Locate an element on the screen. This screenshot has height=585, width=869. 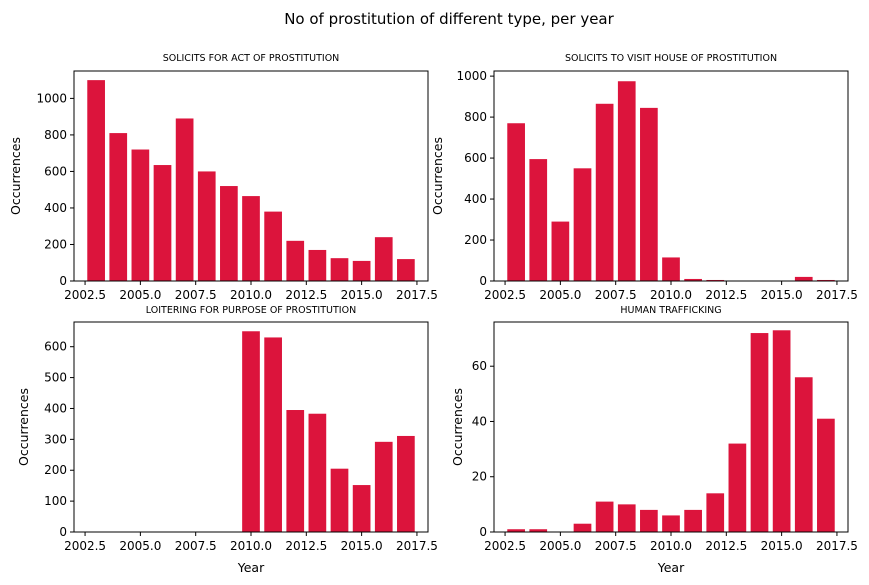
subplot-title: HUMAN TRAFFICKING is located at coordinates (670, 310).